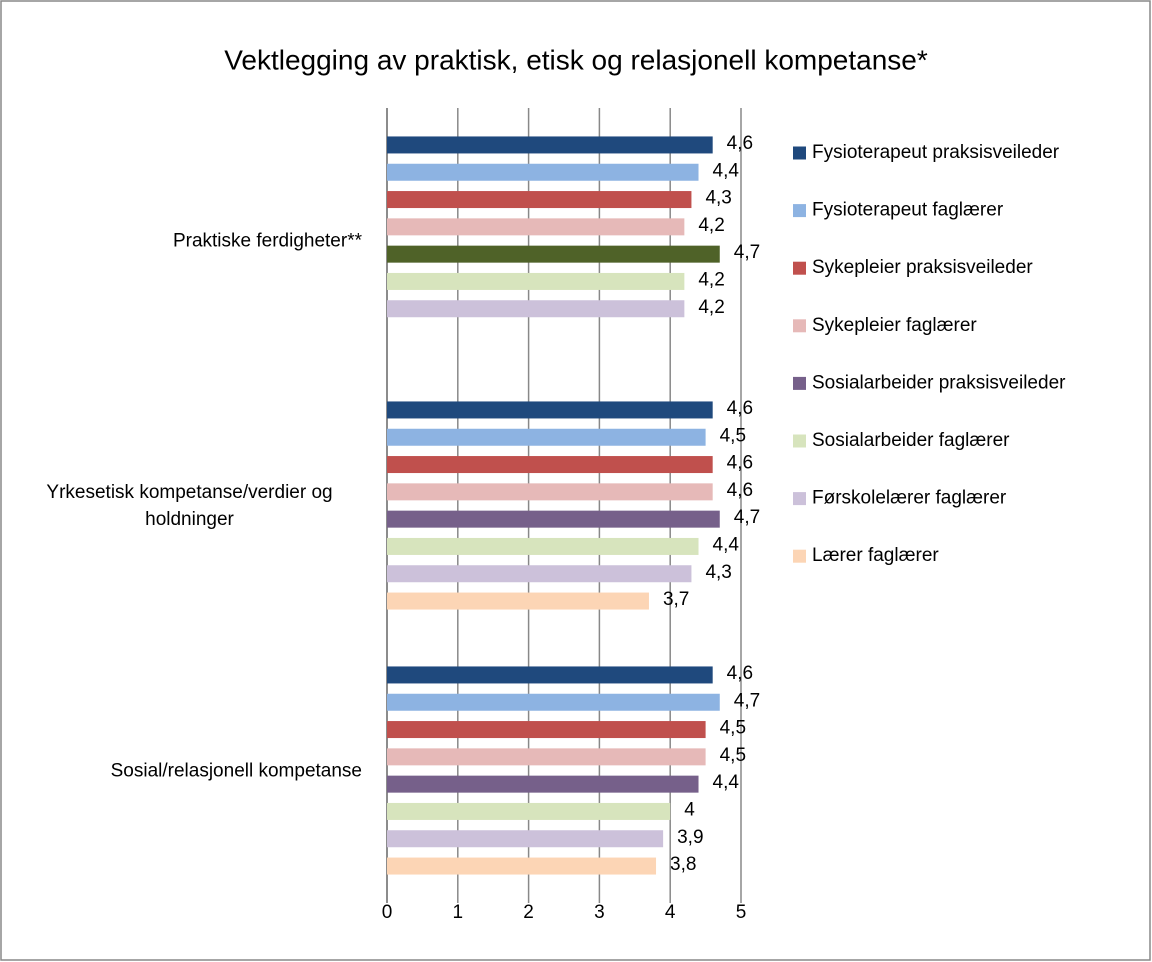 Image resolution: width=1152 pixels, height=962 pixels. Describe the element at coordinates (875, 555) in the screenshot. I see `legend-label: Lærer faglærer` at that location.